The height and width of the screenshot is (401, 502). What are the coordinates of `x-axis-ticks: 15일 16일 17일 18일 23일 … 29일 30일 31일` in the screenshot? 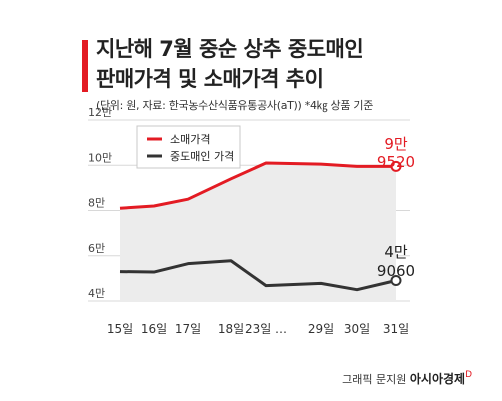 It's located at (258, 329).